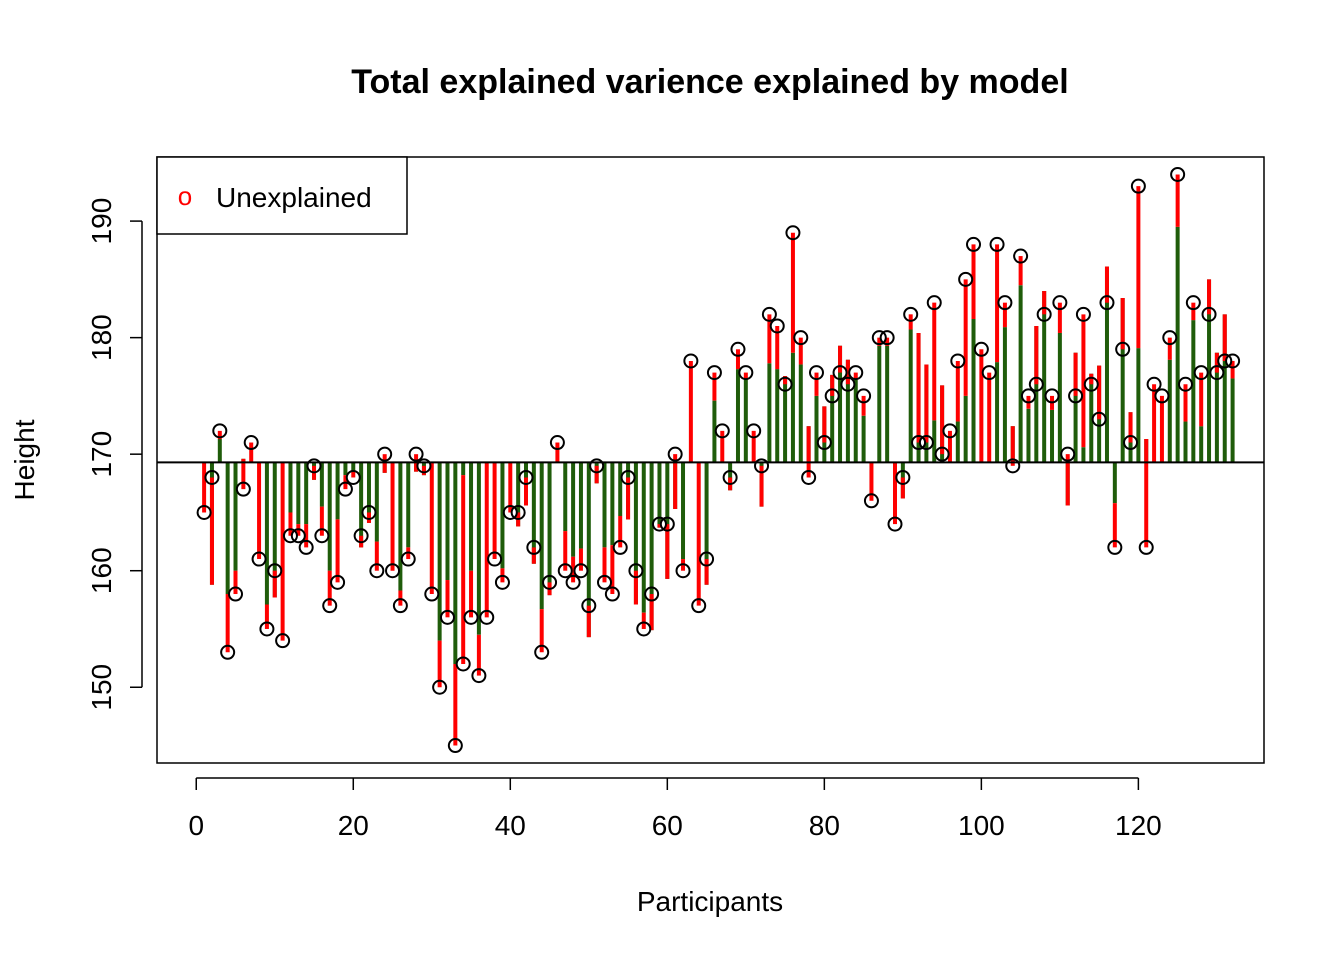  I want to click on legend-box, so click(282, 195).